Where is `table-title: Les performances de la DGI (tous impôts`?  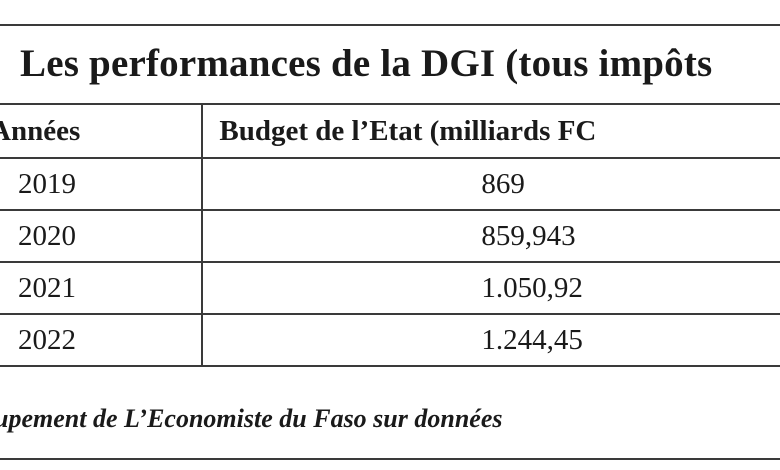
table-title: Les performances de la DGI (tous impôts is located at coordinates (366, 63).